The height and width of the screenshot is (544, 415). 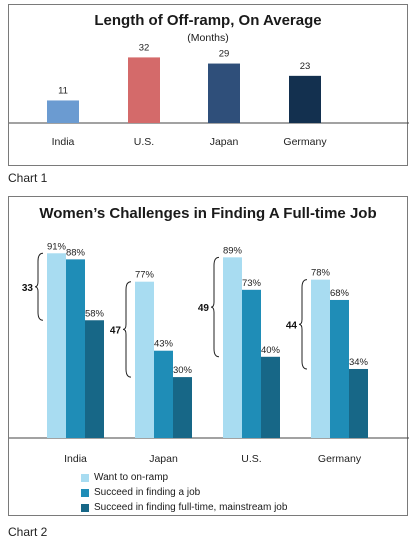 I want to click on chart1-bar-japan, so click(x=224, y=93).